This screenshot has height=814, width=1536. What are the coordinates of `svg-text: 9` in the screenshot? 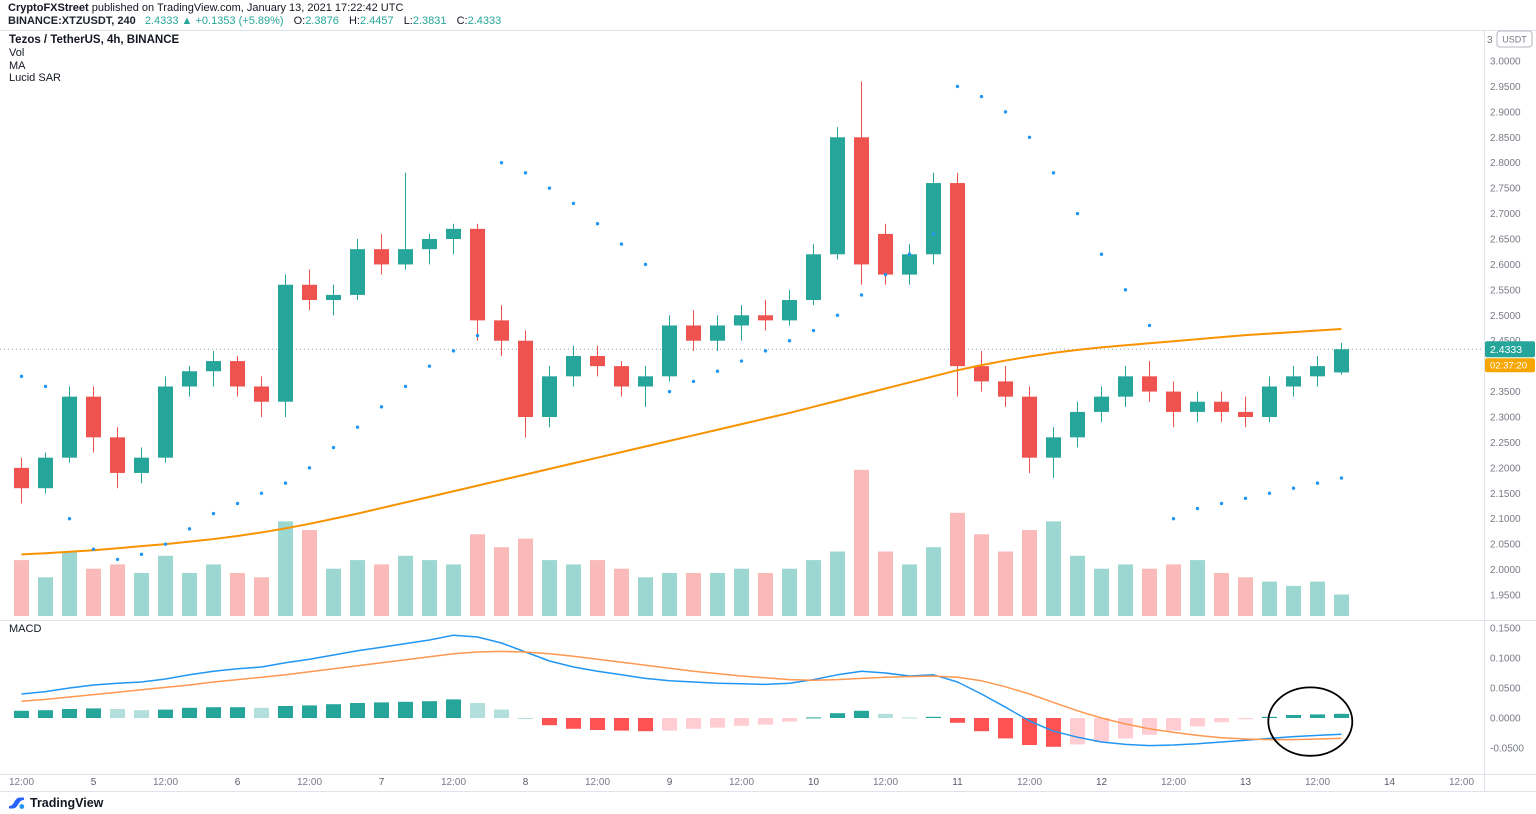 It's located at (670, 782).